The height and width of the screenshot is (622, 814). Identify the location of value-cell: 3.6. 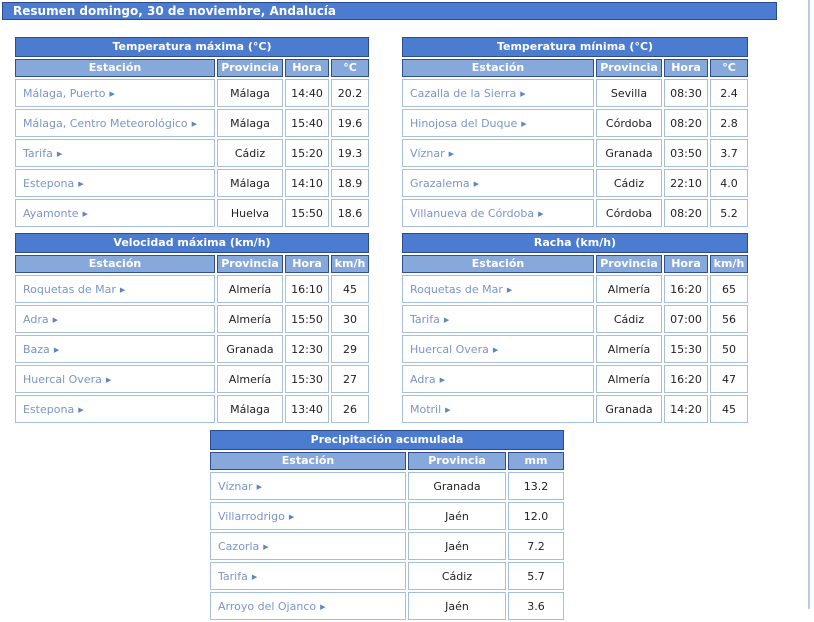
(536, 606).